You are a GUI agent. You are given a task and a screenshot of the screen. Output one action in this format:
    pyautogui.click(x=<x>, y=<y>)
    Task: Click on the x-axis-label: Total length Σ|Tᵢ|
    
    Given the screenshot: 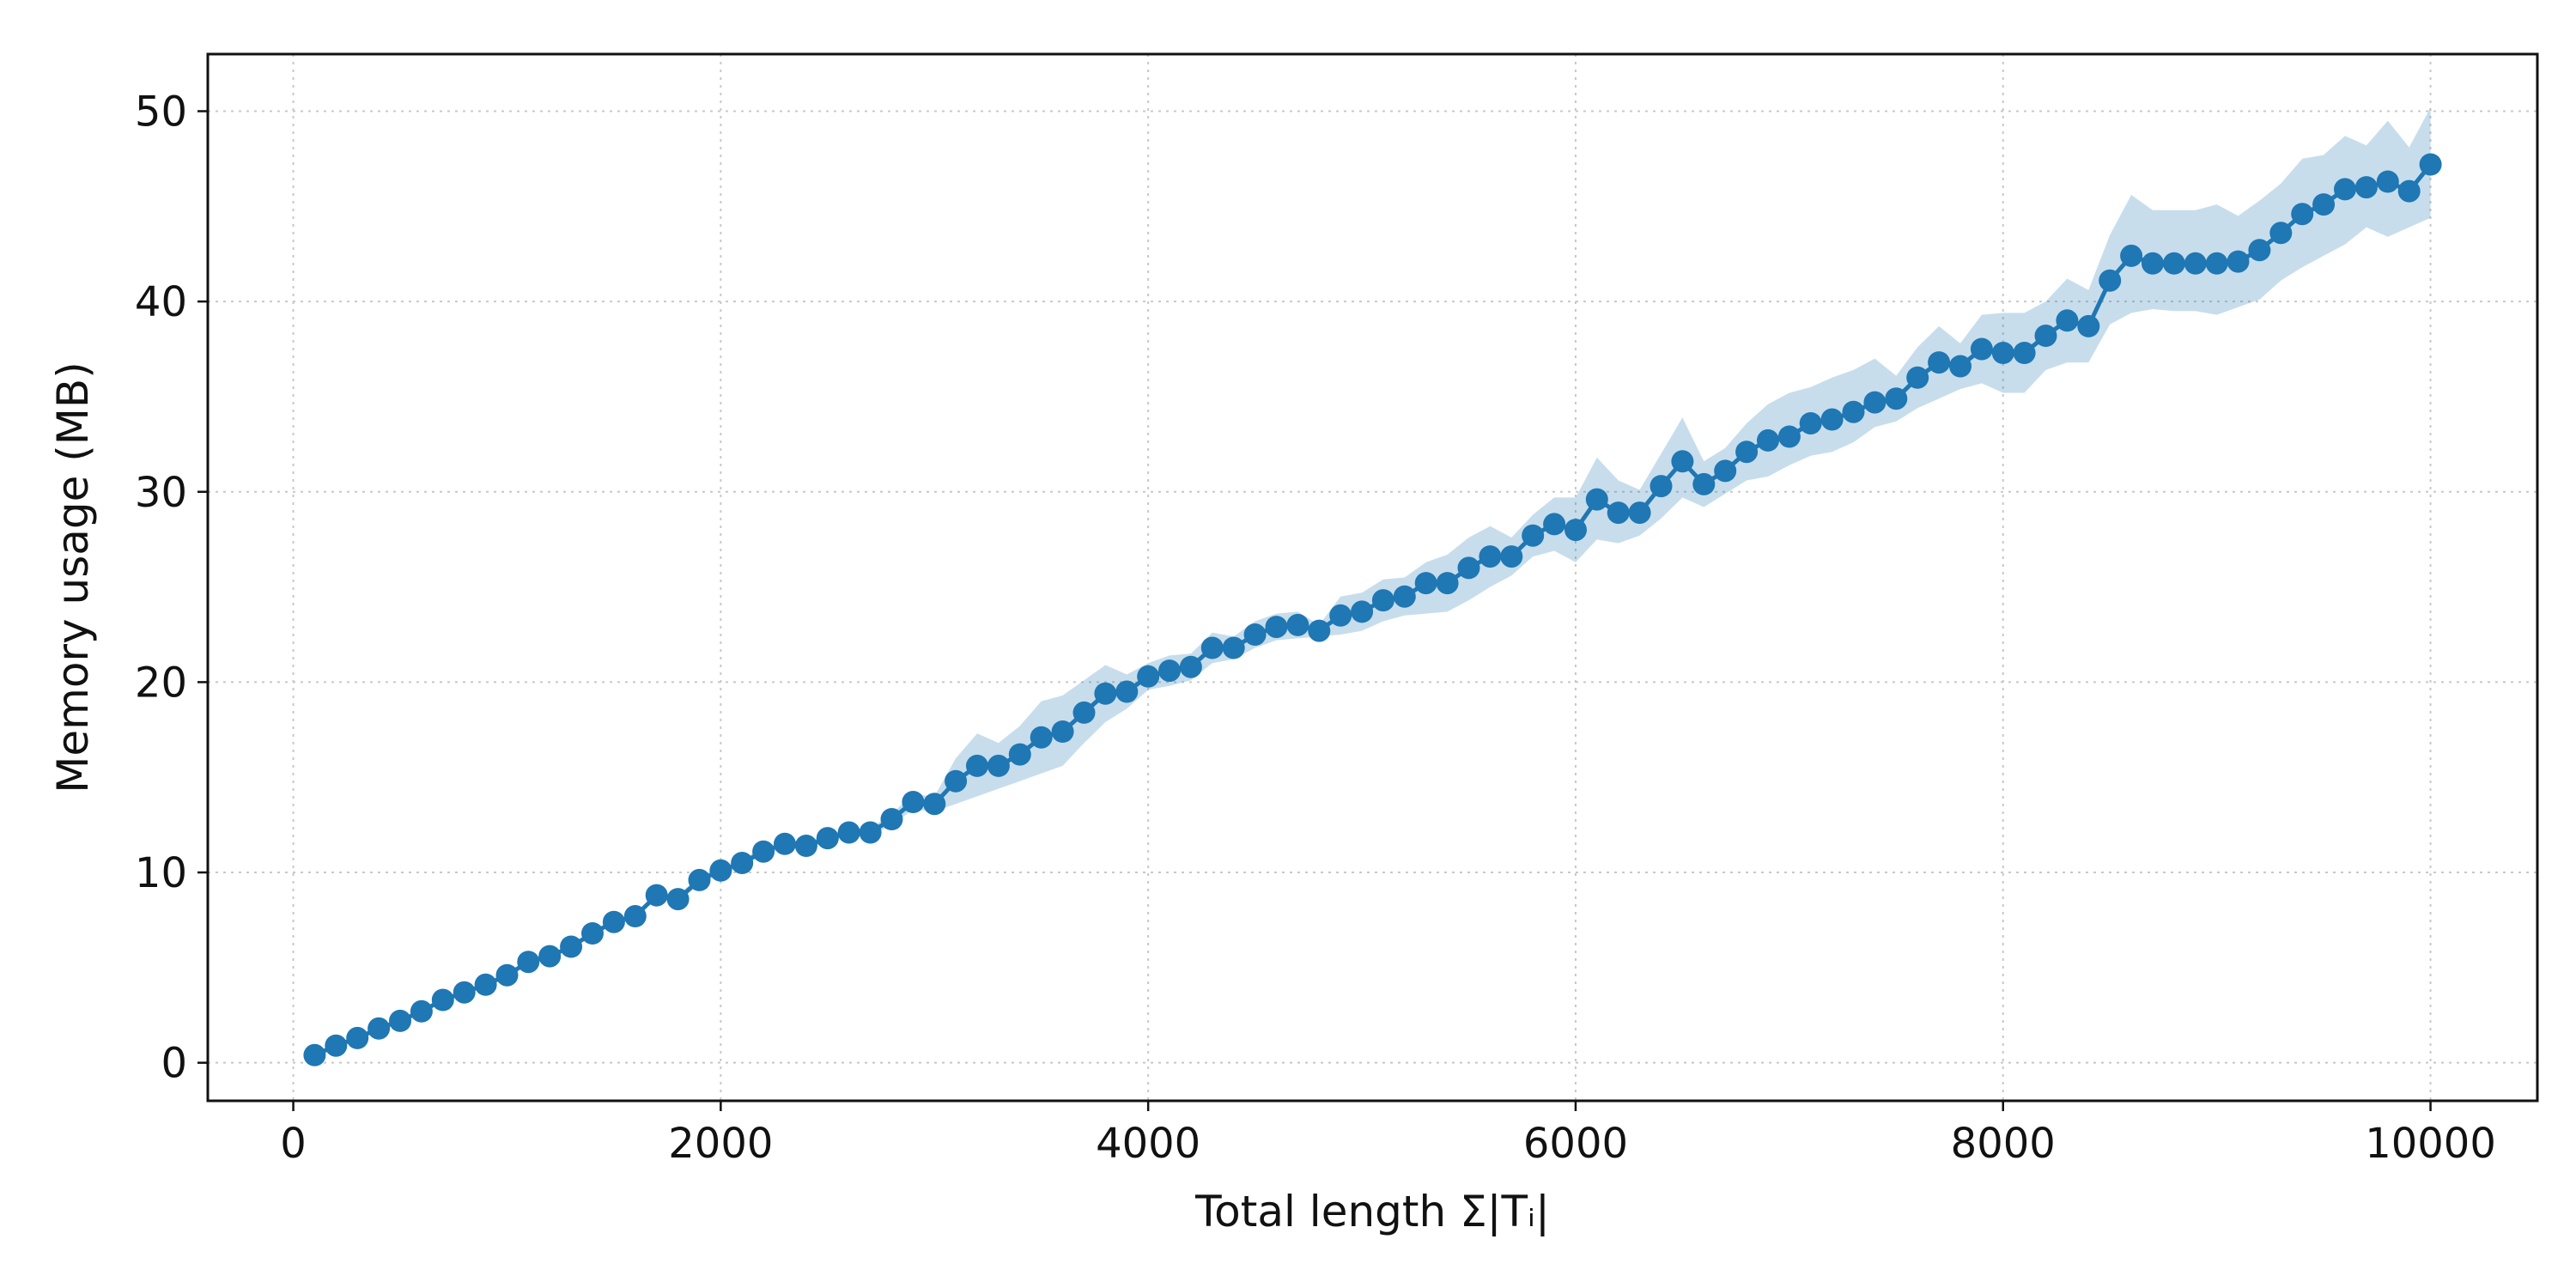 What is the action you would take?
    pyautogui.click(x=1372, y=1211)
    